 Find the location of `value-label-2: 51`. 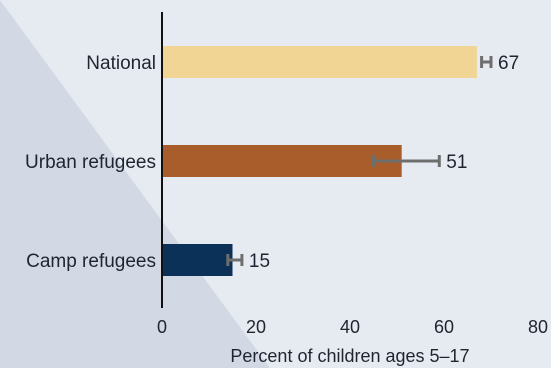

value-label-2: 51 is located at coordinates (456, 162).